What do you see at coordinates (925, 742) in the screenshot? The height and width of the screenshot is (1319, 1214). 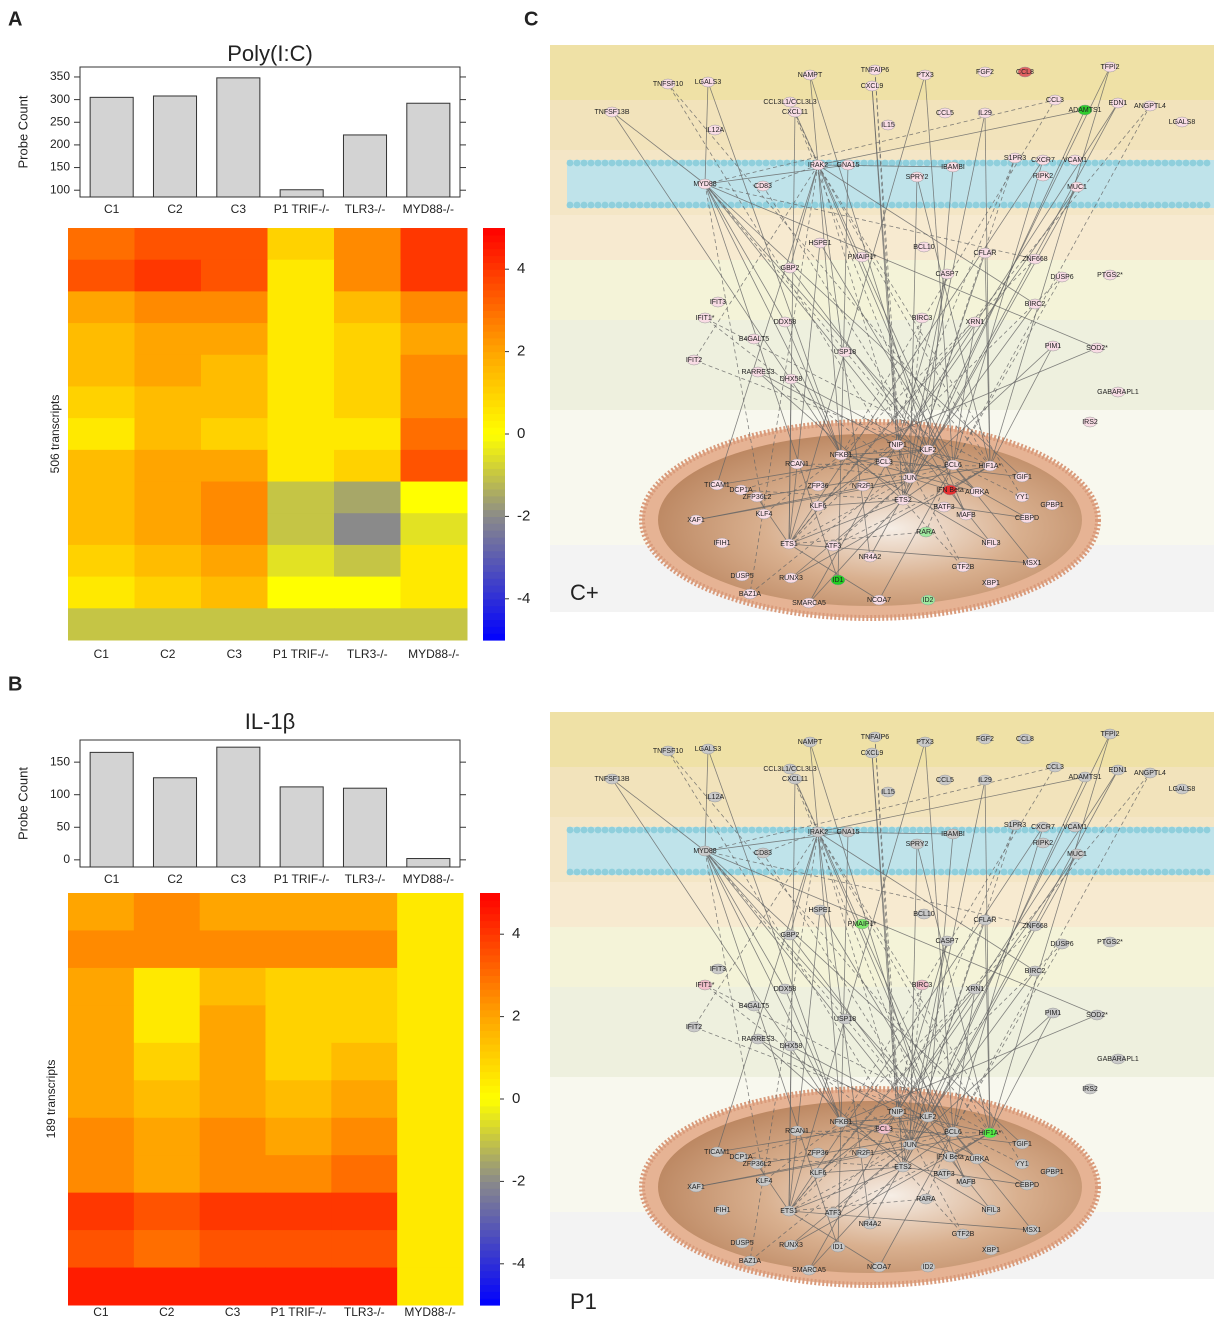 I see `node-label: PTX3` at bounding box center [925, 742].